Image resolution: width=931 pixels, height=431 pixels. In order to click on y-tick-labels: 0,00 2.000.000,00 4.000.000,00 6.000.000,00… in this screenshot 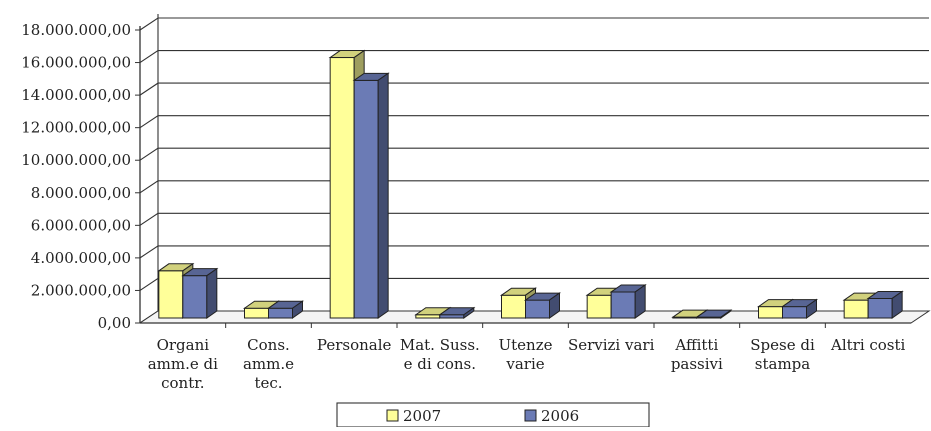, I will do `click(76, 176)`.